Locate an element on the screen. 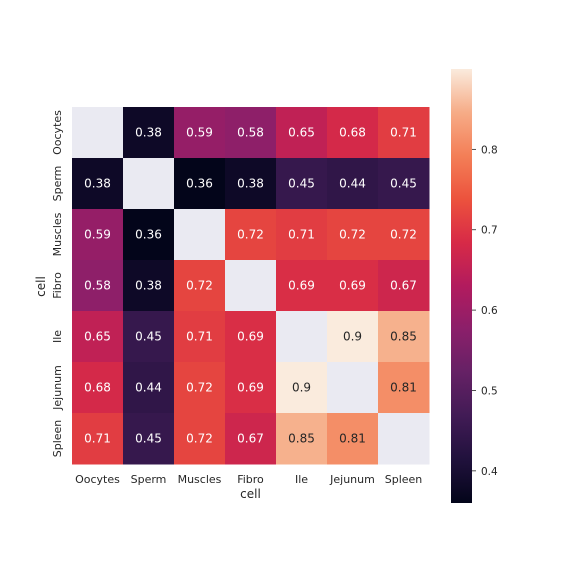 The width and height of the screenshot is (576, 576). heatmap-cell-oocytes-jejunum is located at coordinates (353, 133).